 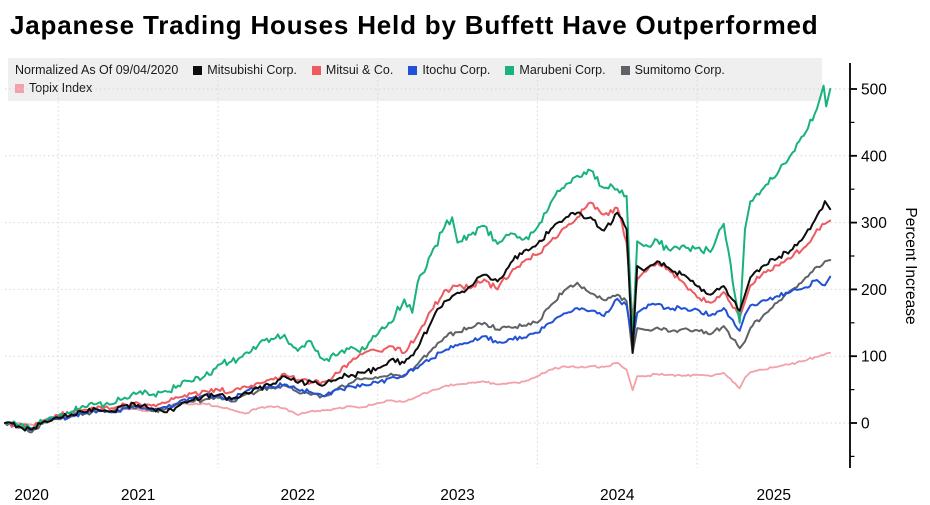 I want to click on x-tick-label: 2022, so click(x=298, y=495).